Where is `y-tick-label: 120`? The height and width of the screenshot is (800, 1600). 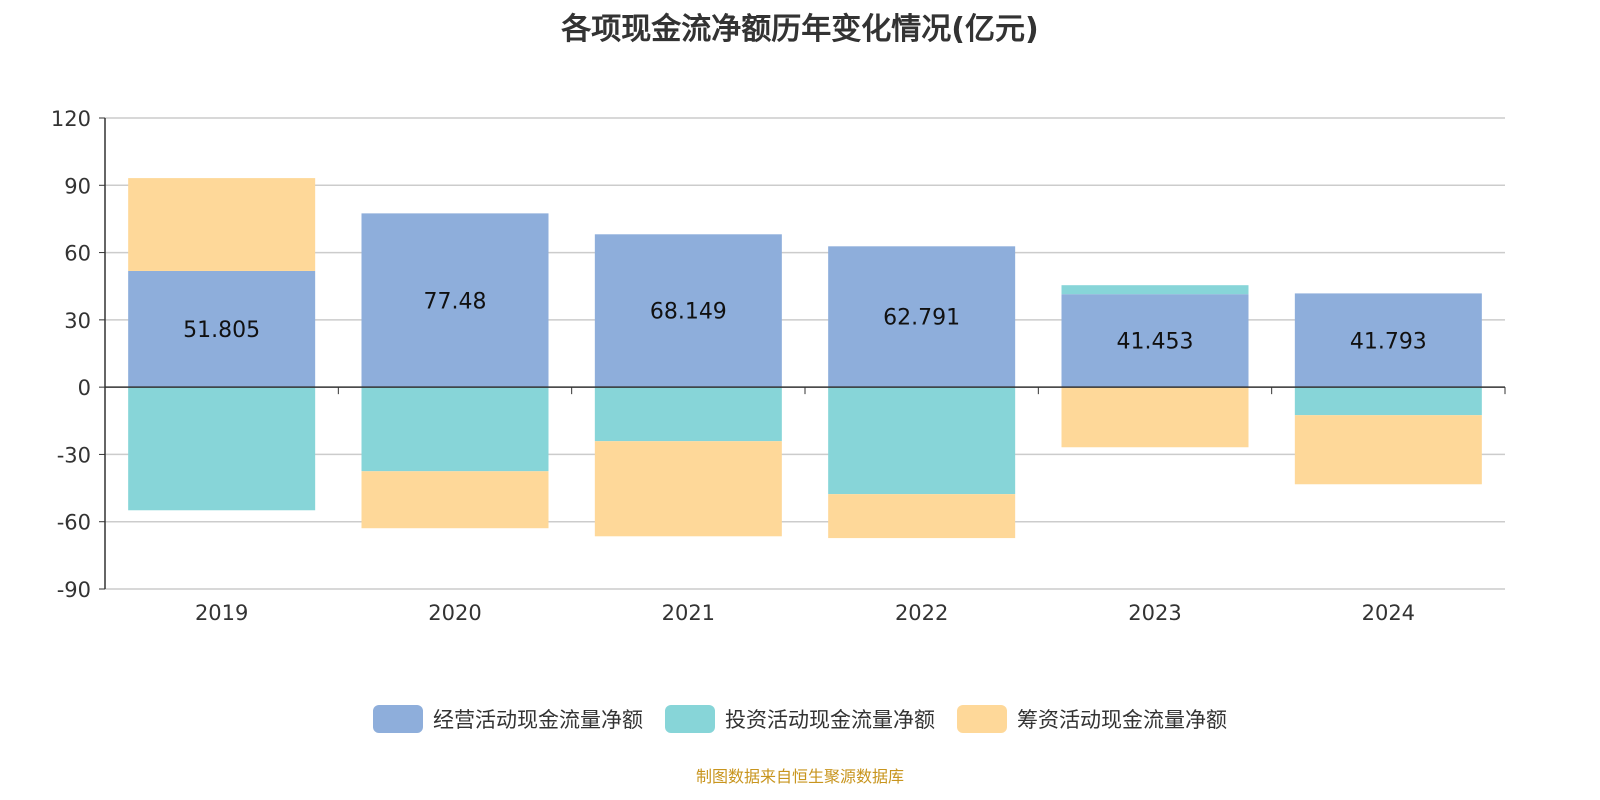
y-tick-label: 120 is located at coordinates (71, 119).